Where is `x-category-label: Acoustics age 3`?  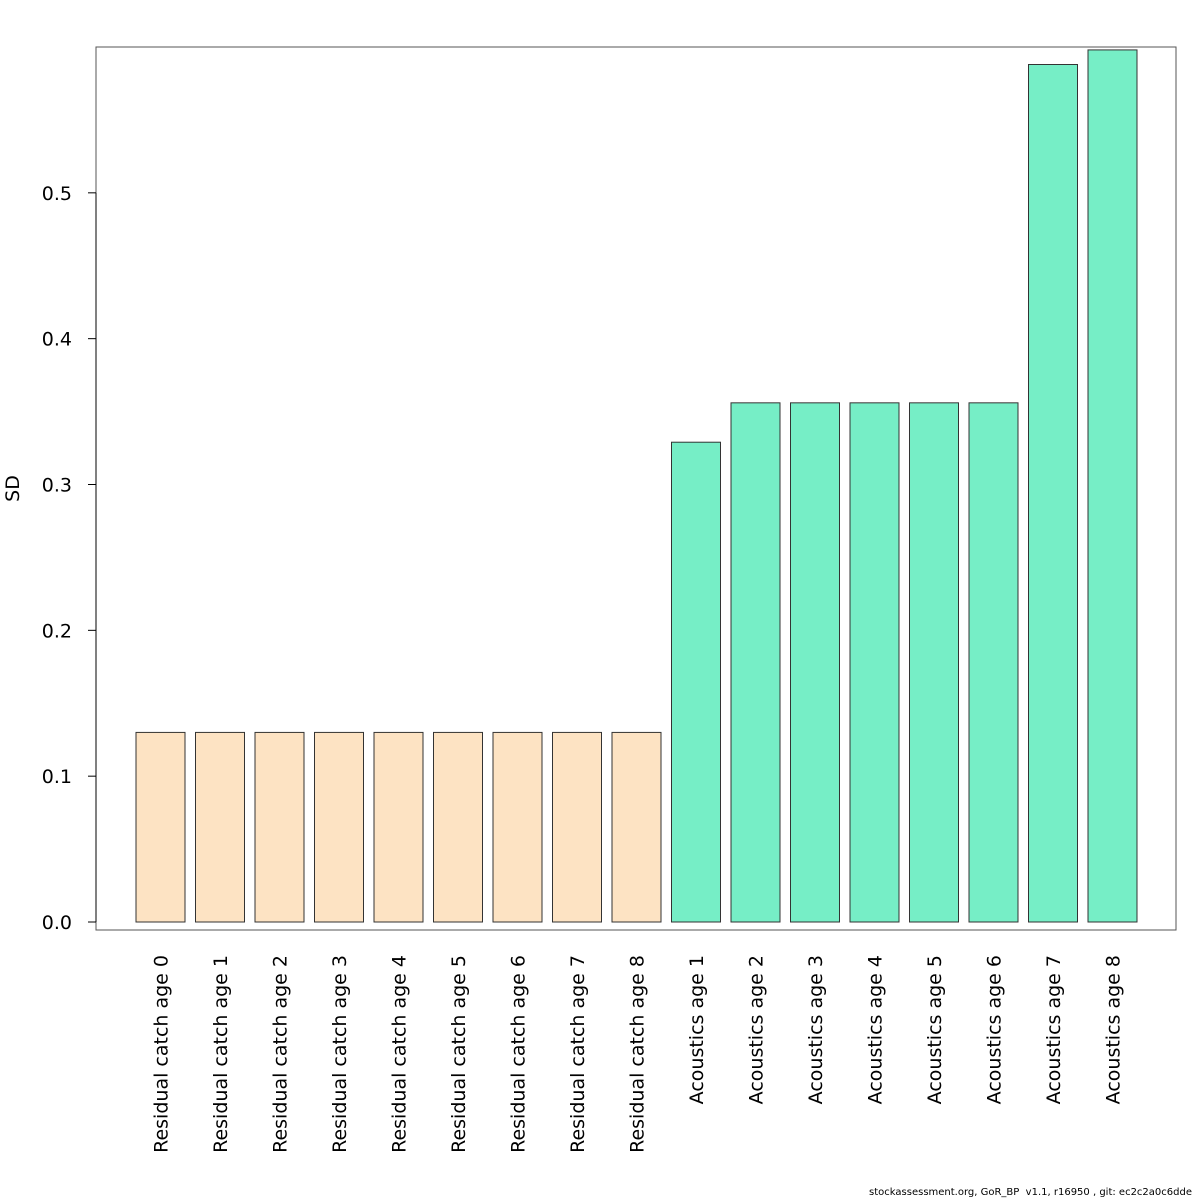
x-category-label: Acoustics age 3 is located at coordinates (816, 1029).